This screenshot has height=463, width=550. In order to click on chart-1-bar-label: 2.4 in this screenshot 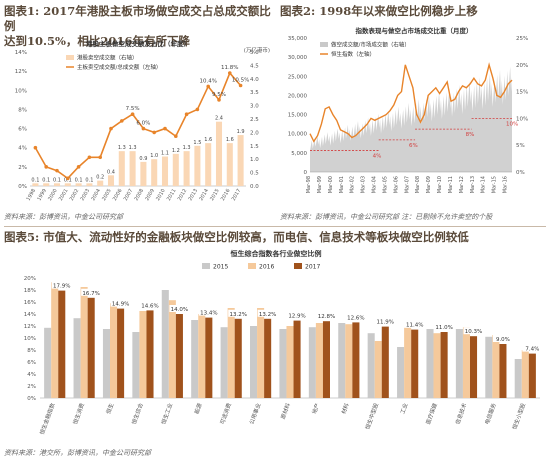, I will do `click(219, 119)`.